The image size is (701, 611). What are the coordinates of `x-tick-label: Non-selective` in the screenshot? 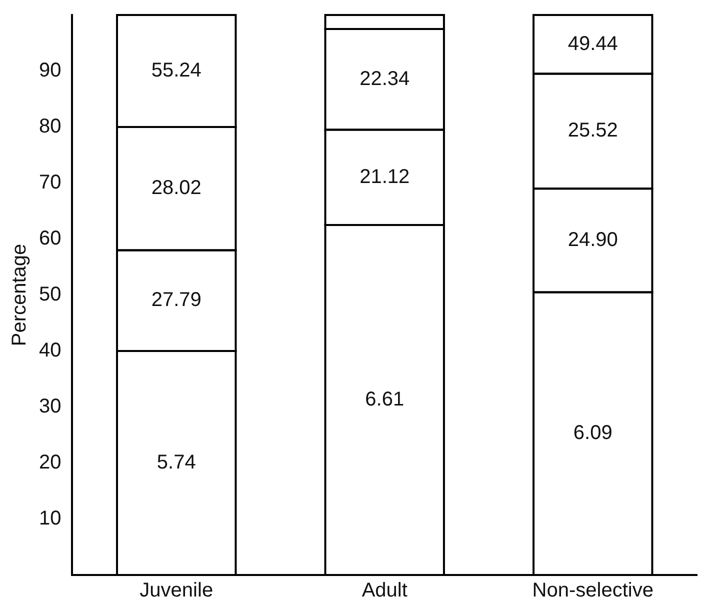 It's located at (593, 591).